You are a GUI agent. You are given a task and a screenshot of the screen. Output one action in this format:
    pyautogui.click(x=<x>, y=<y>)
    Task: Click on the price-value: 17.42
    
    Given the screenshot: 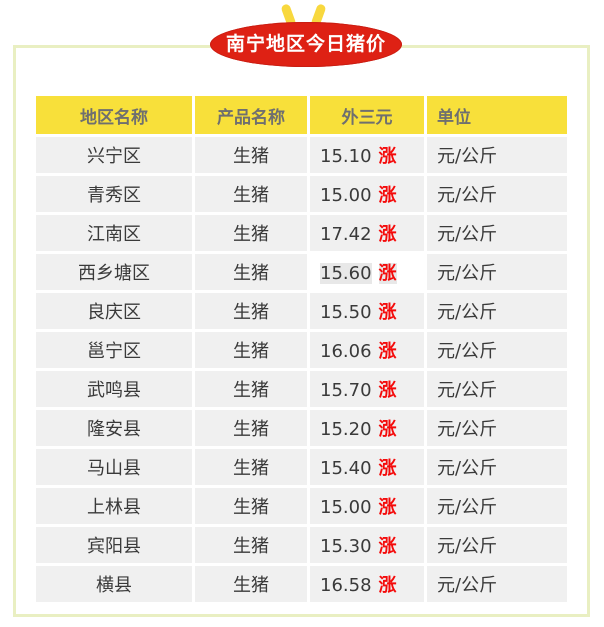 What is the action you would take?
    pyautogui.click(x=346, y=234)
    